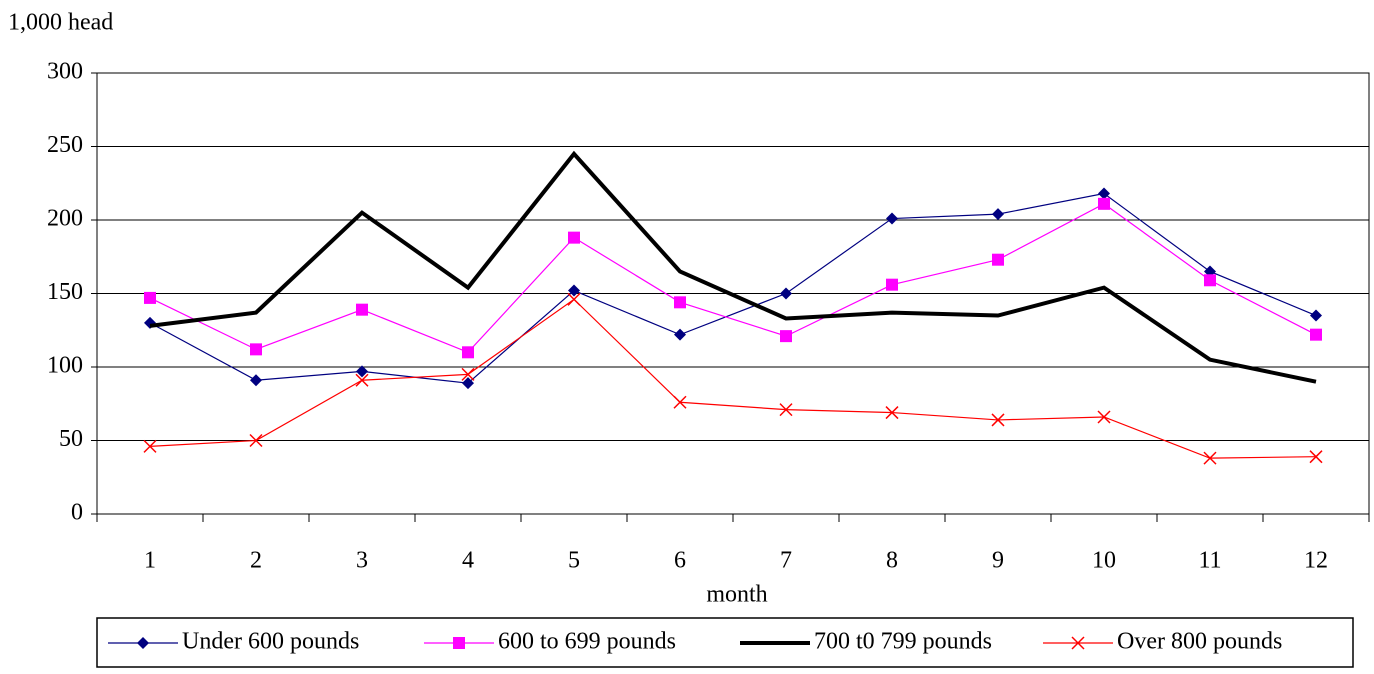 The height and width of the screenshot is (674, 1374). What do you see at coordinates (736, 595) in the screenshot?
I see `x-axis-label: month` at bounding box center [736, 595].